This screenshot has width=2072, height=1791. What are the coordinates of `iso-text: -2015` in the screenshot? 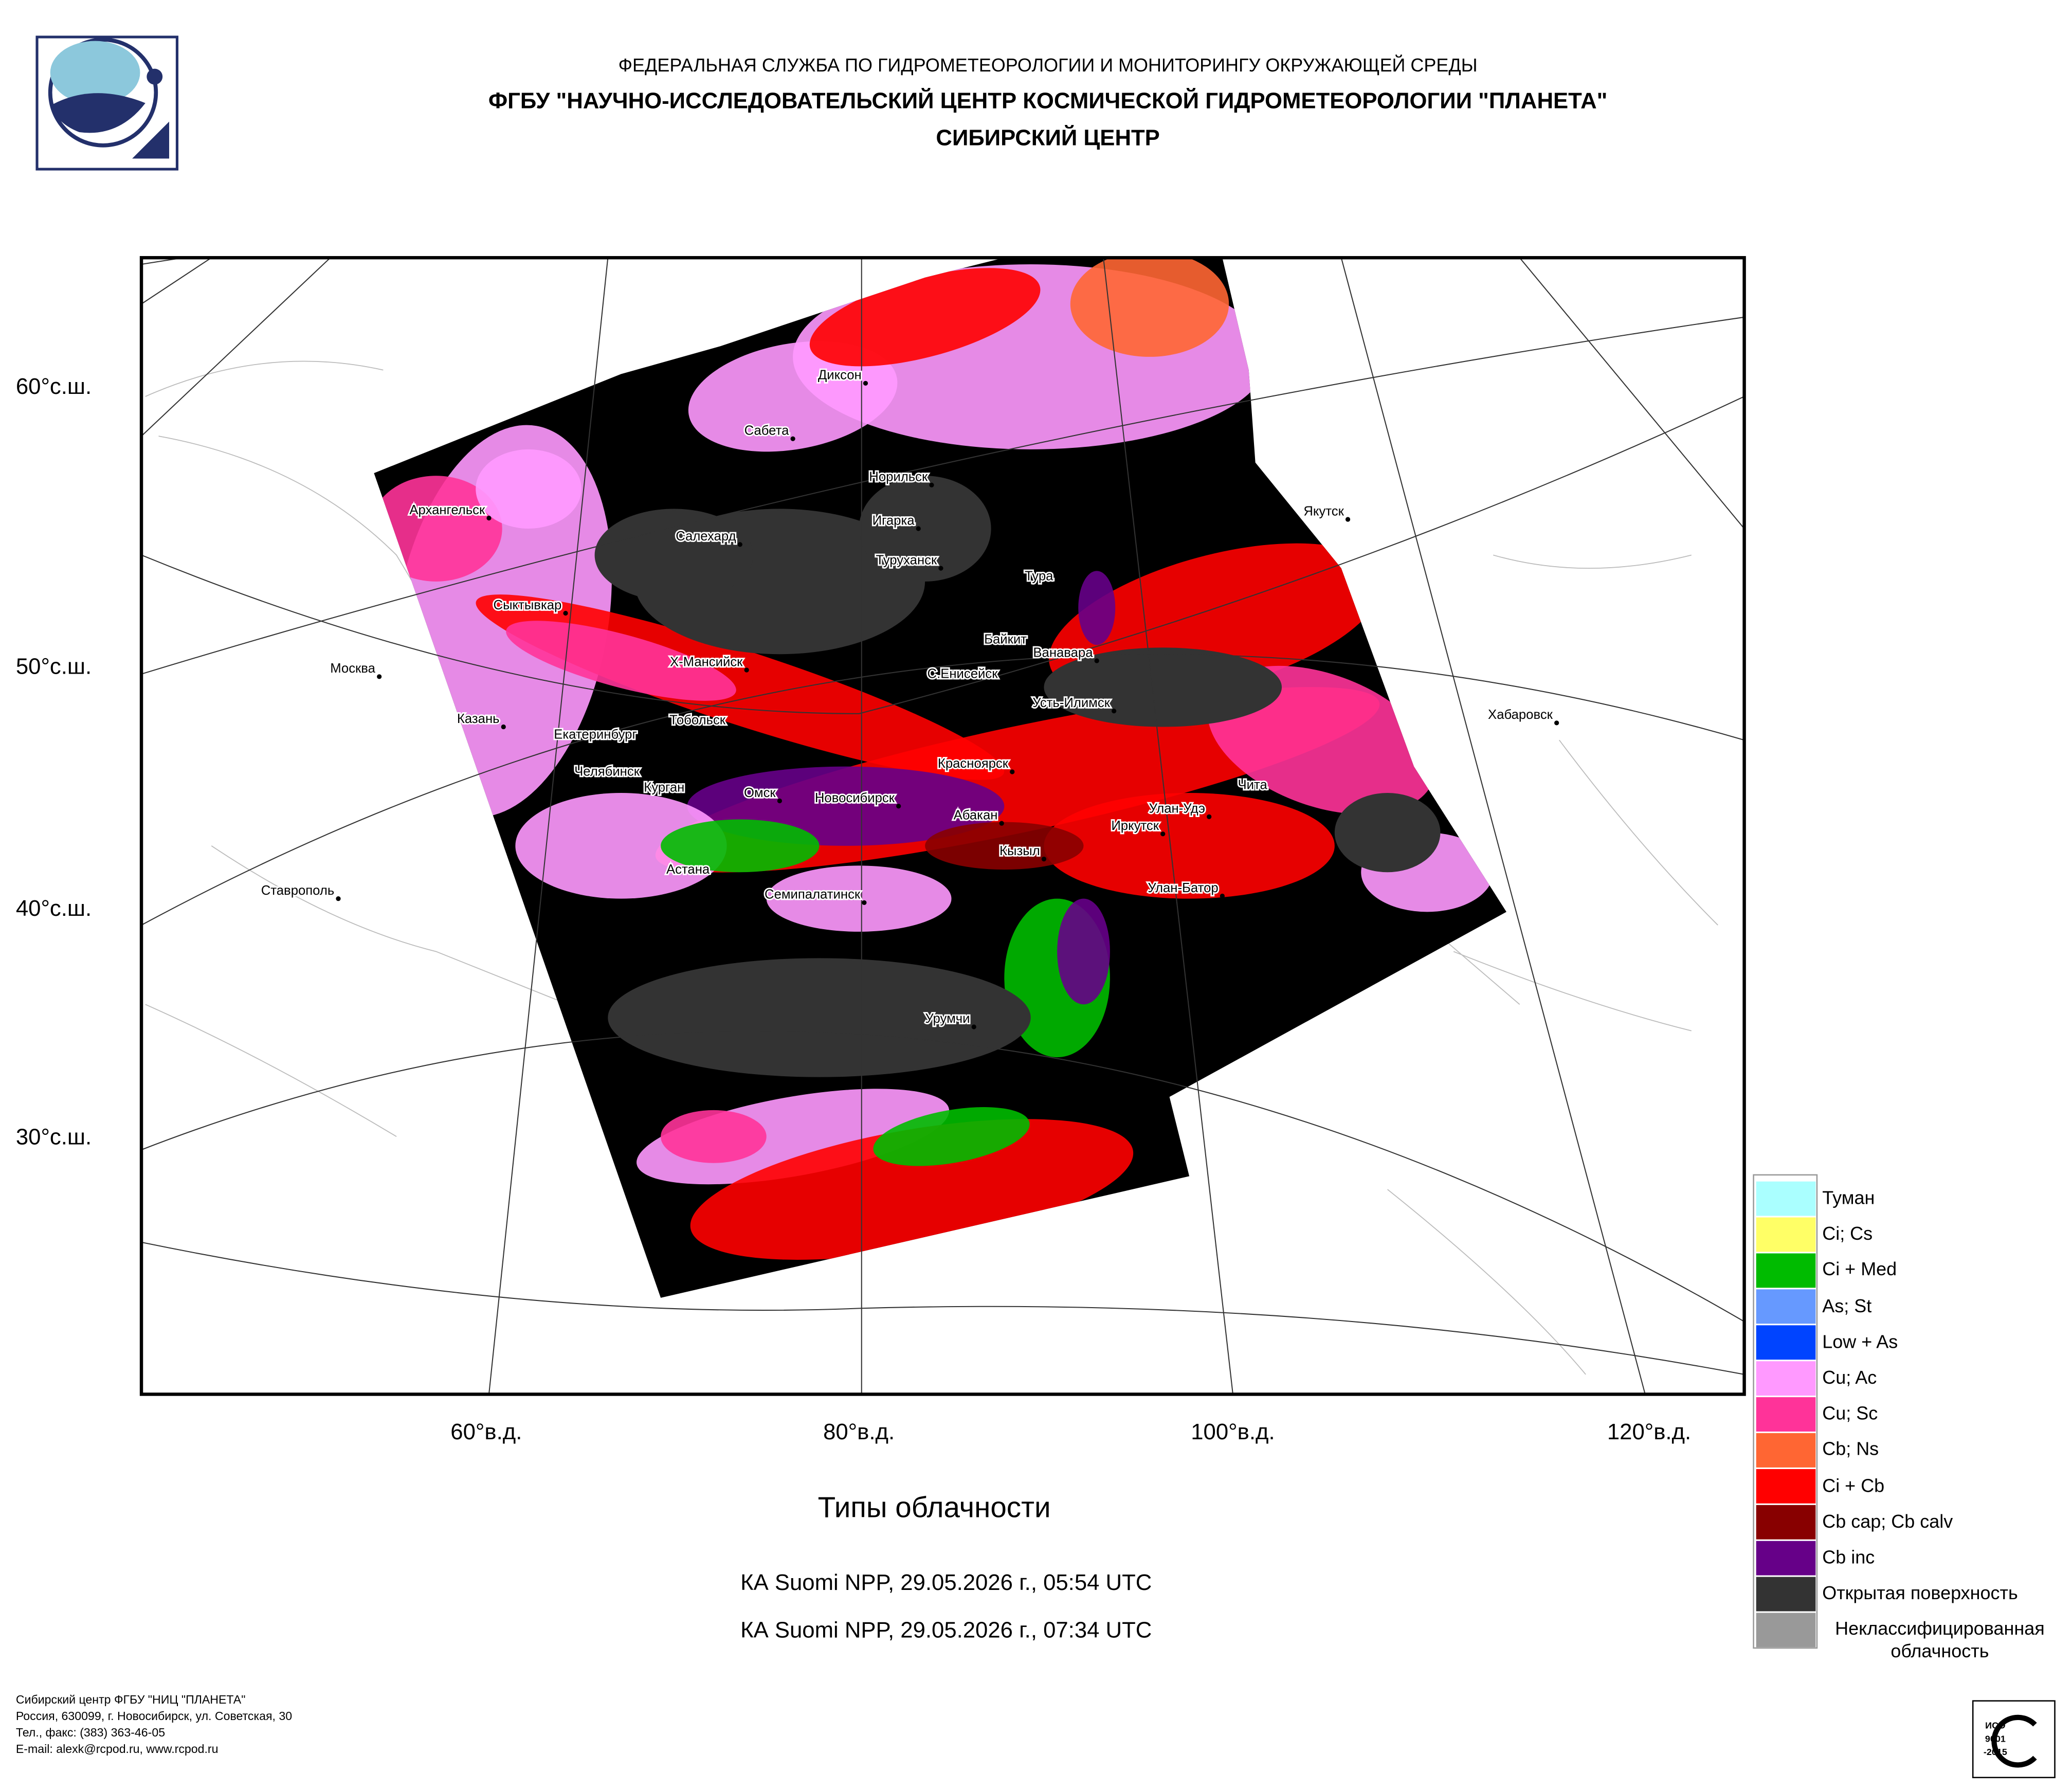 It's located at (1995, 1752).